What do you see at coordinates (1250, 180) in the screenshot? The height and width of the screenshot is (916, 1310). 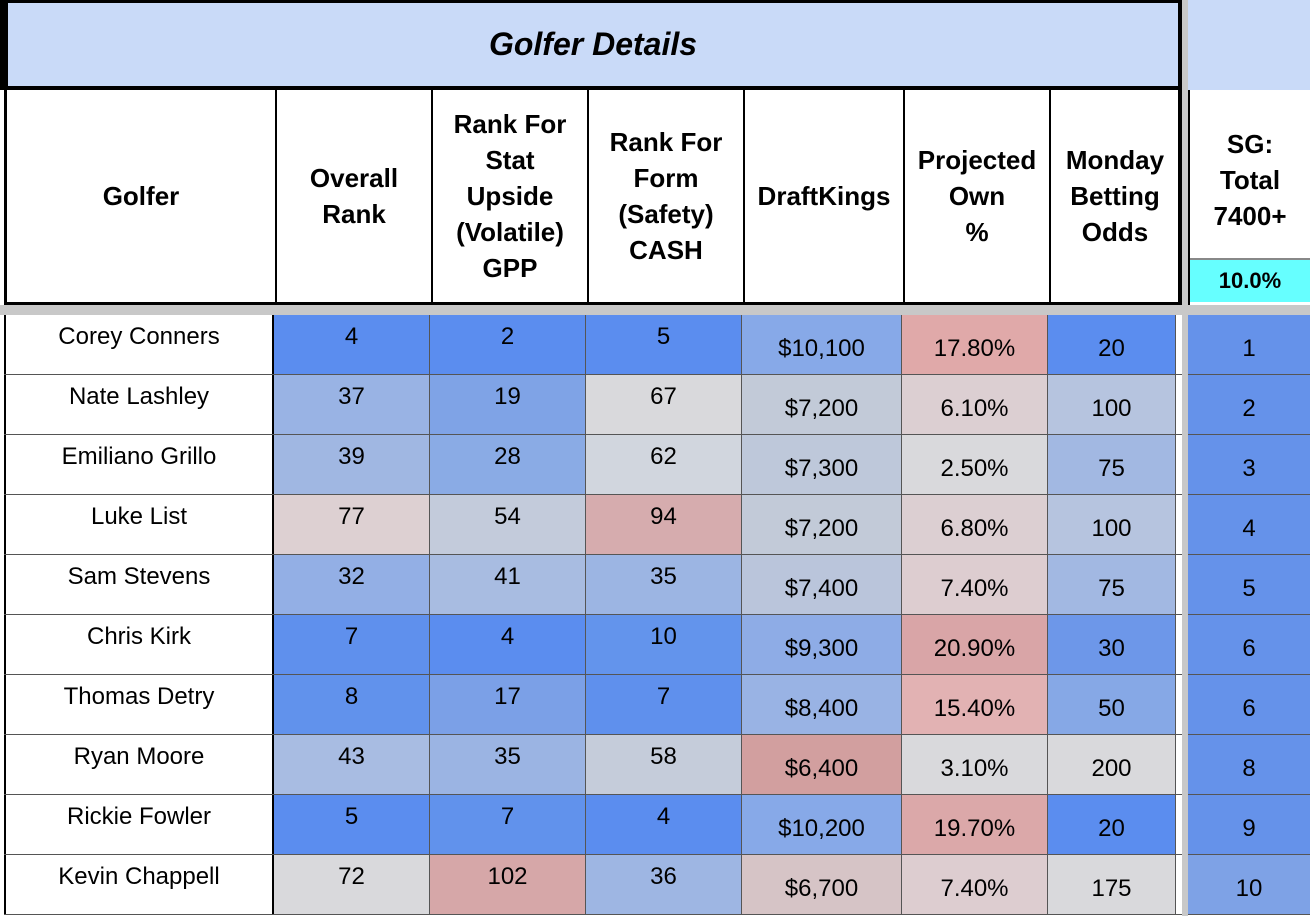 I see `header-sg-total: SG: Total 7400+` at bounding box center [1250, 180].